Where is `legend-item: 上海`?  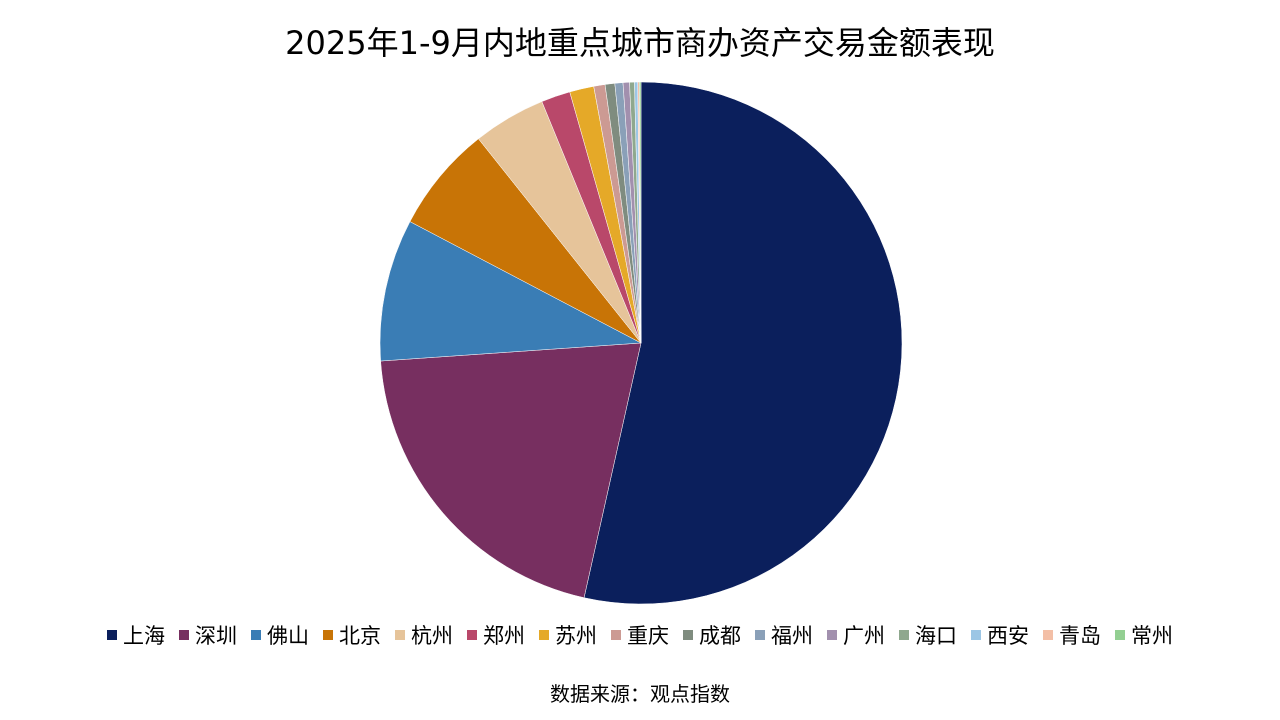
legend-item: 上海 is located at coordinates (136, 635).